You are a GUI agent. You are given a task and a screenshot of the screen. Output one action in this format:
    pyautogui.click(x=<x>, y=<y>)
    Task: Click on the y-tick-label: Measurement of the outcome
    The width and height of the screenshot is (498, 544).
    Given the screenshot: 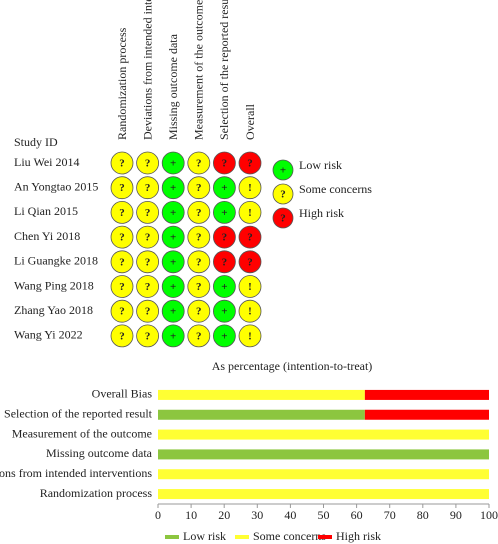 What is the action you would take?
    pyautogui.click(x=82, y=433)
    